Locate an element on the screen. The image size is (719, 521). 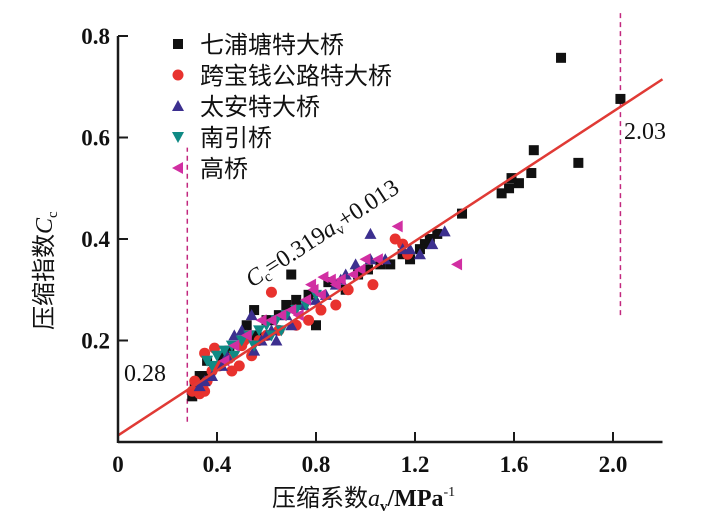
x-tick-label: 0.4 is located at coordinates (217, 464).